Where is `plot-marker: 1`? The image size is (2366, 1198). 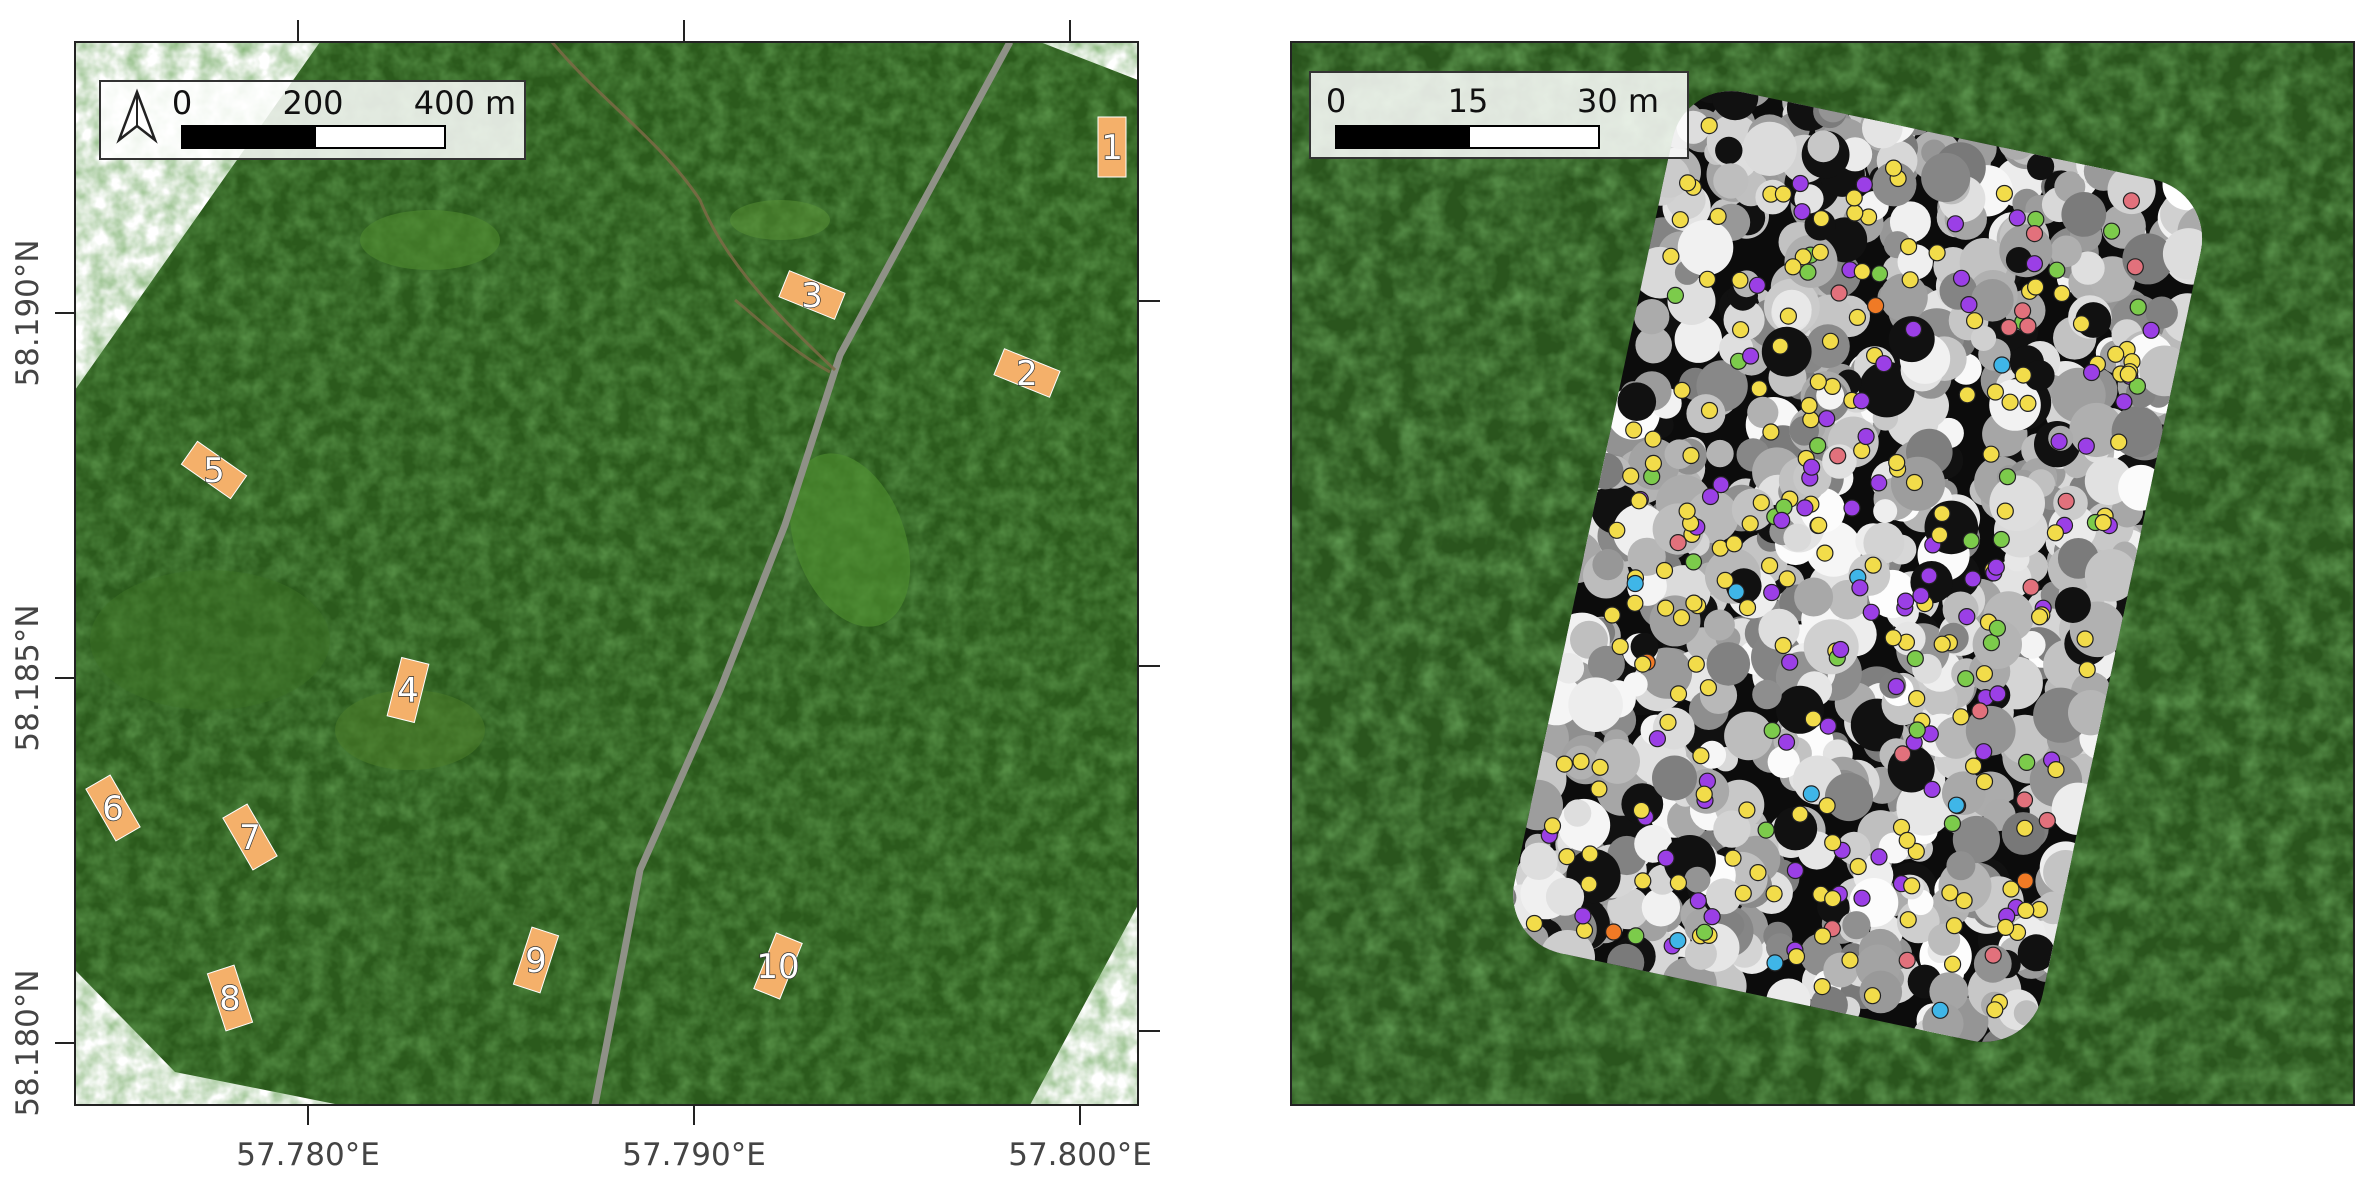
plot-marker: 1 is located at coordinates (1112, 147).